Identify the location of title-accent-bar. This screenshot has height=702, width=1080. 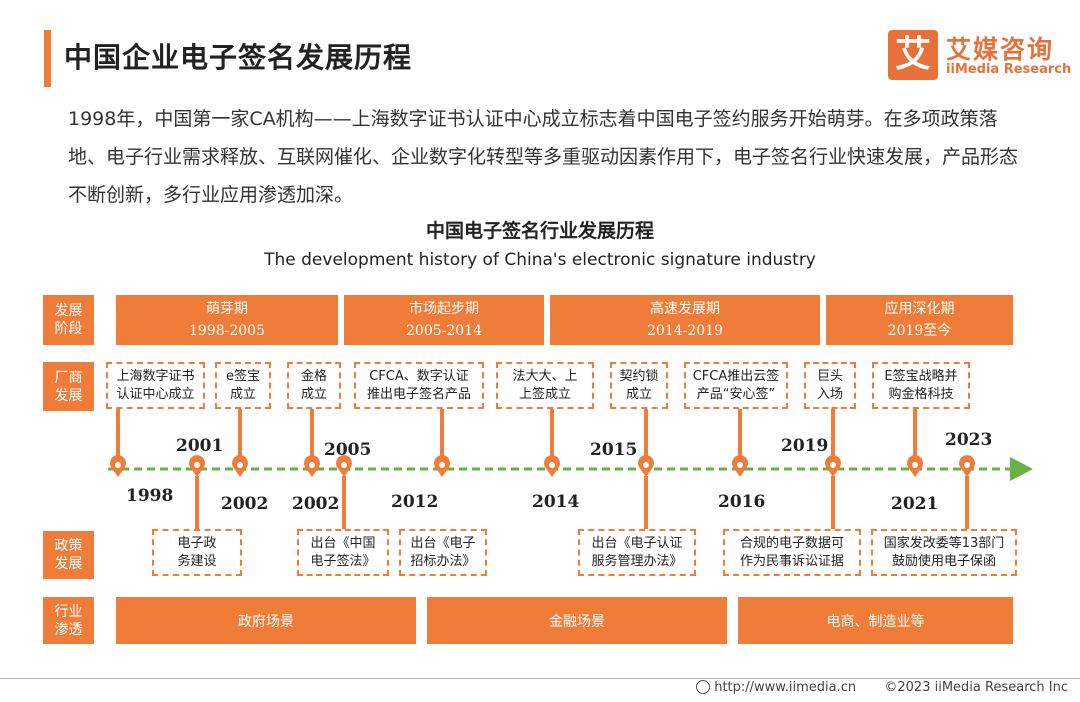
(47, 58).